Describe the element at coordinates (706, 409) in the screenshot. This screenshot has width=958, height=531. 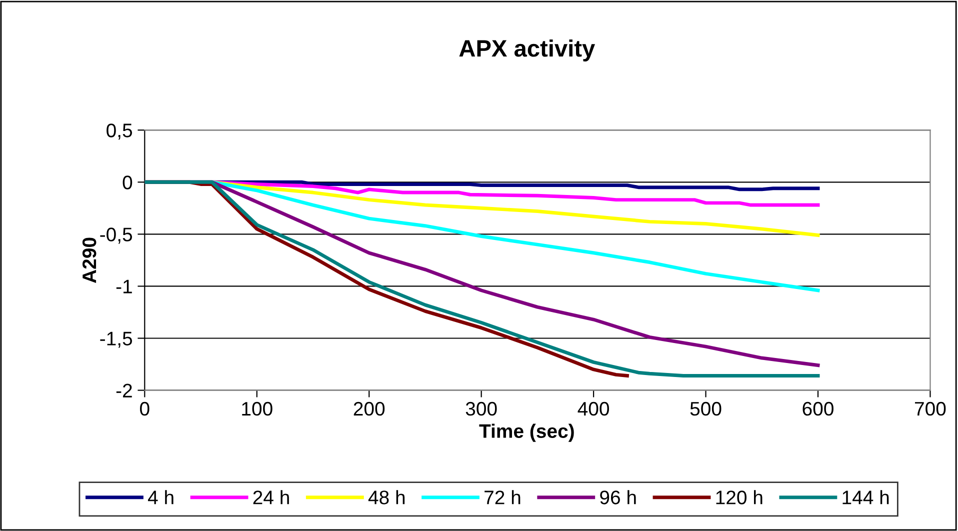
I see `x-tick-label: 500` at that location.